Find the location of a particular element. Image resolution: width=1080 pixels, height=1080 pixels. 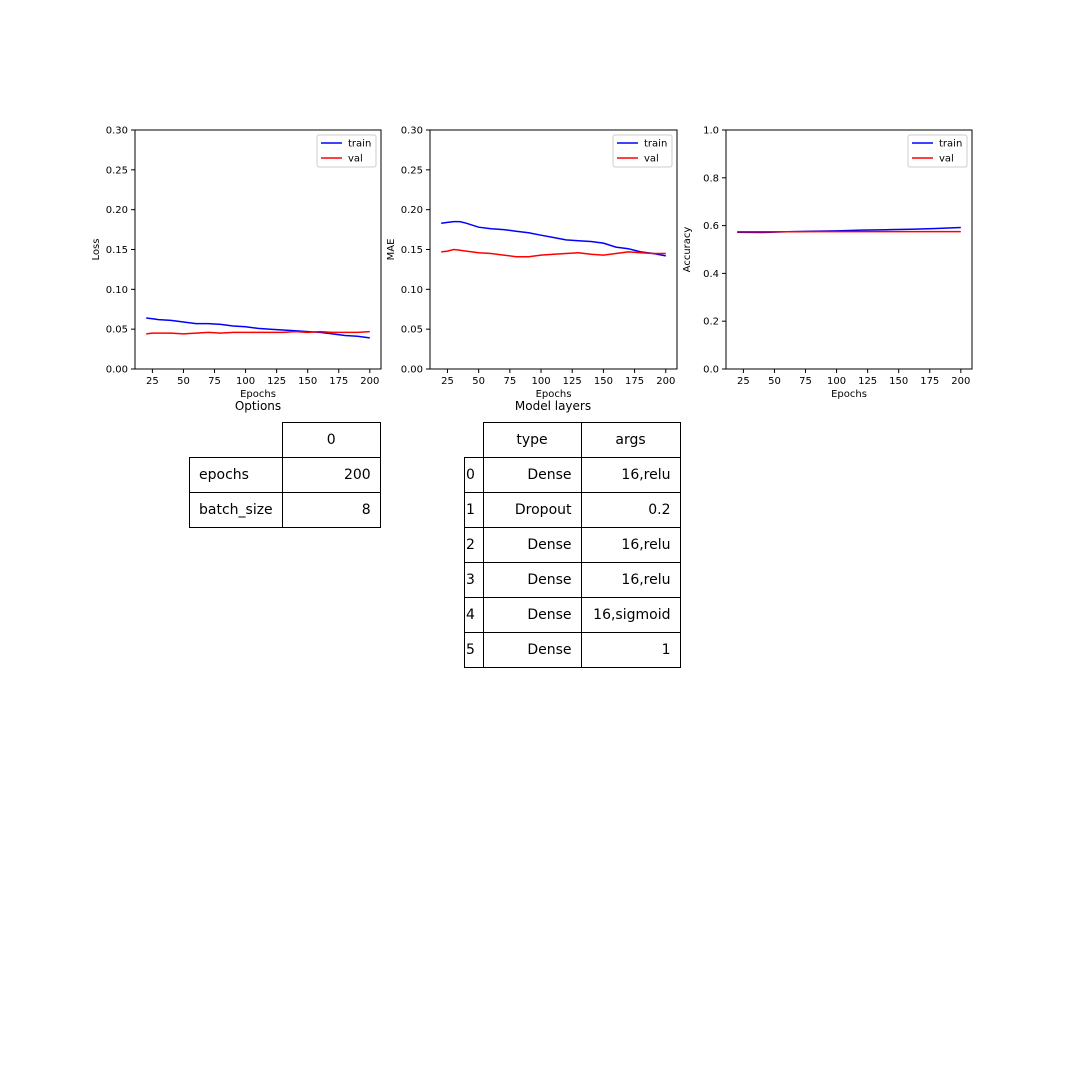

y-axis-label: Accuracy is located at coordinates (687, 250).